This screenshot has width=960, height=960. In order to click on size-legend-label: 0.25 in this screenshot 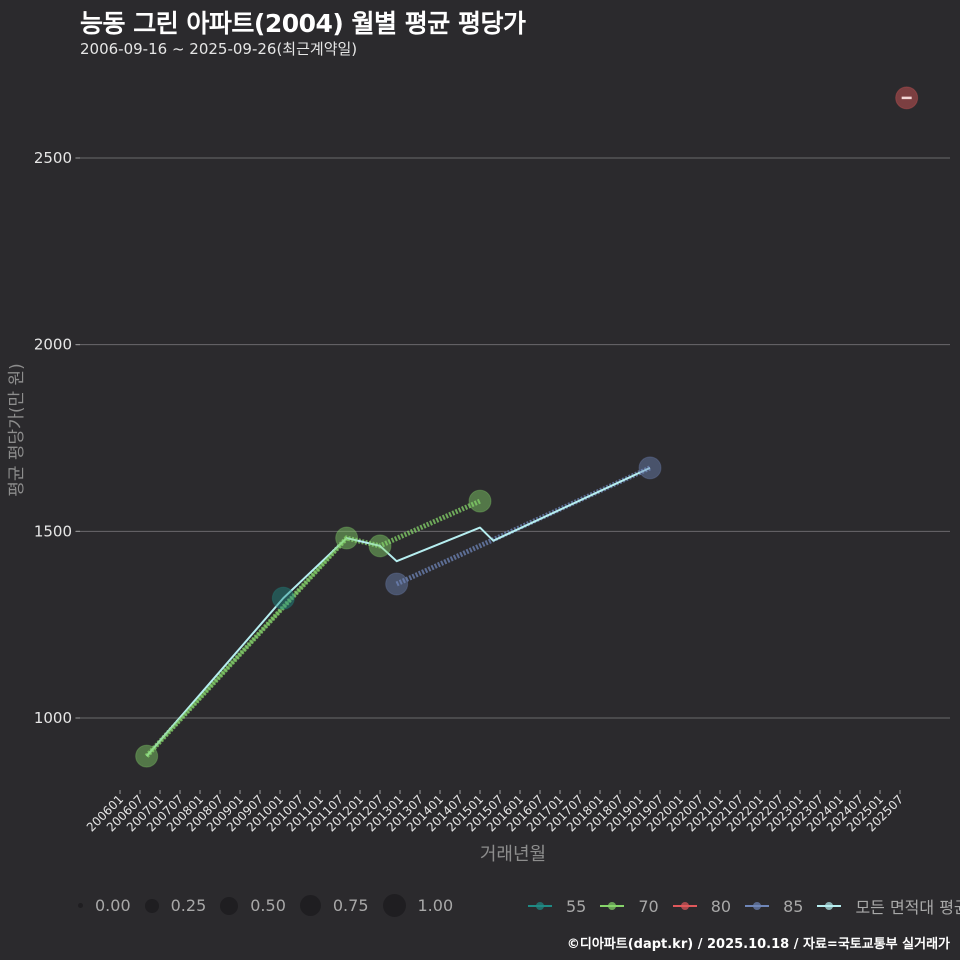, I will do `click(188, 905)`.